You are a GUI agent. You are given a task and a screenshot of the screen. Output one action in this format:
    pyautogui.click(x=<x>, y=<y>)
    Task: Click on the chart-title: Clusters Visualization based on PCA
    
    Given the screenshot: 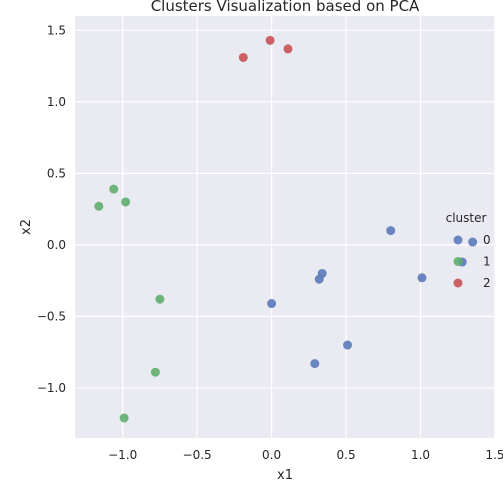 What is the action you would take?
    pyautogui.click(x=285, y=7)
    